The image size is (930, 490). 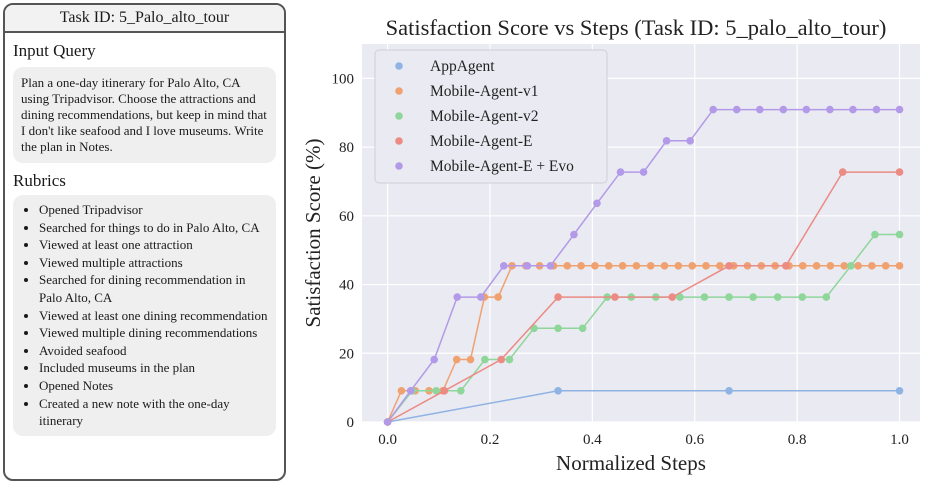 What do you see at coordinates (462, 66) in the screenshot?
I see `legend-label: AppAgent` at bounding box center [462, 66].